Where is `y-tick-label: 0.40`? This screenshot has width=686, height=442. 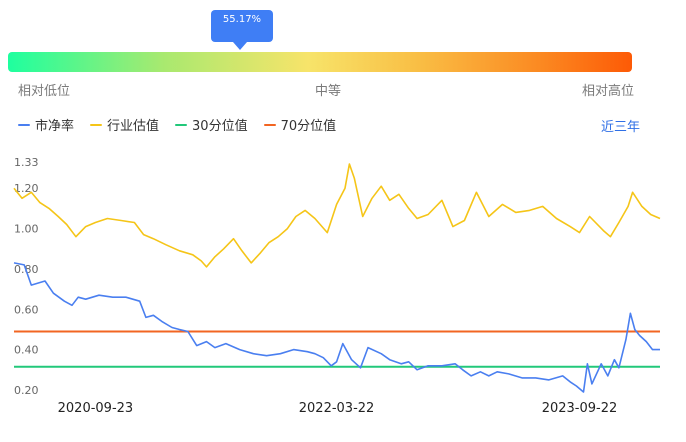
y-tick-label: 0.40 is located at coordinates (26, 350).